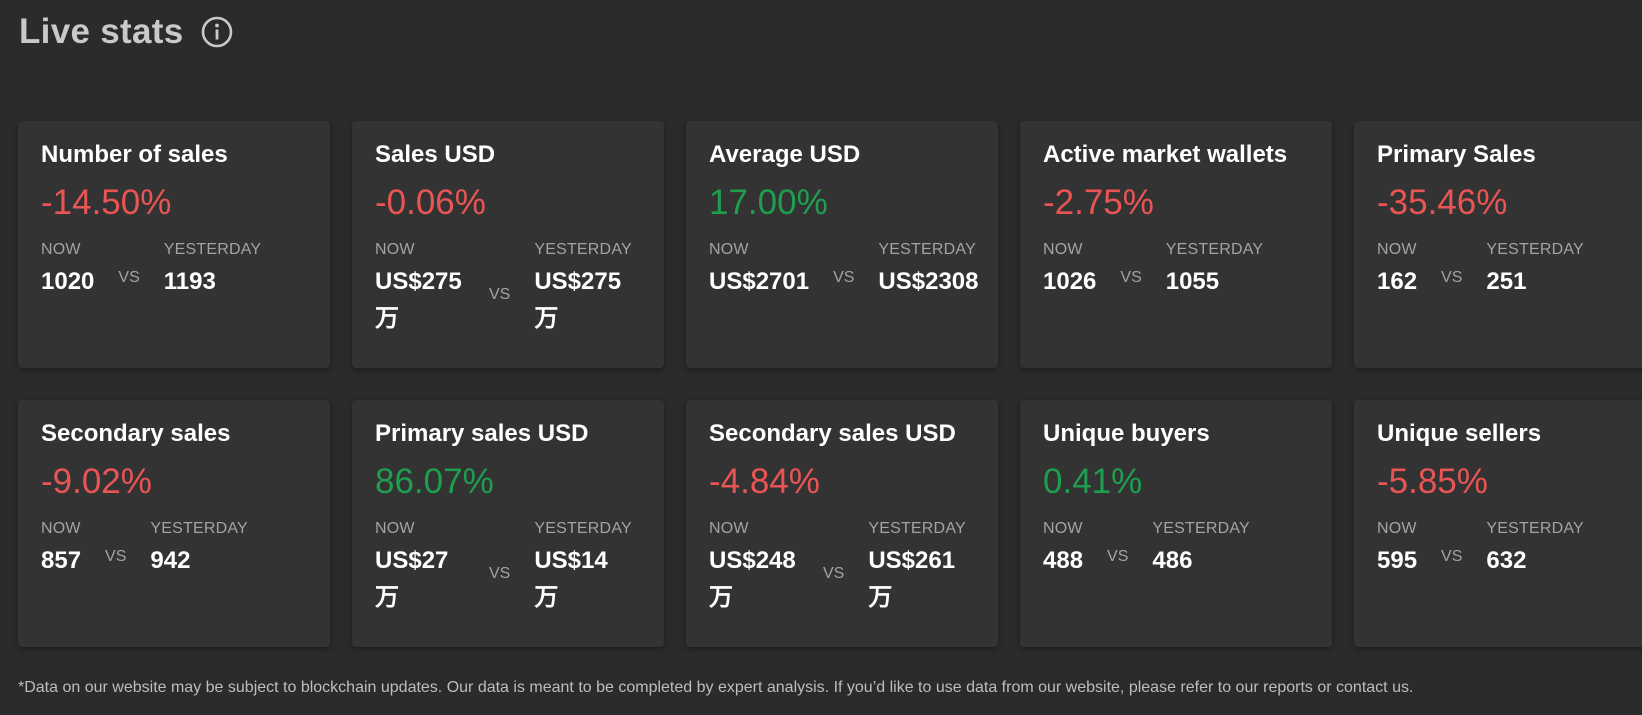  What do you see at coordinates (61, 560) in the screenshot?
I see `now-value: 857` at bounding box center [61, 560].